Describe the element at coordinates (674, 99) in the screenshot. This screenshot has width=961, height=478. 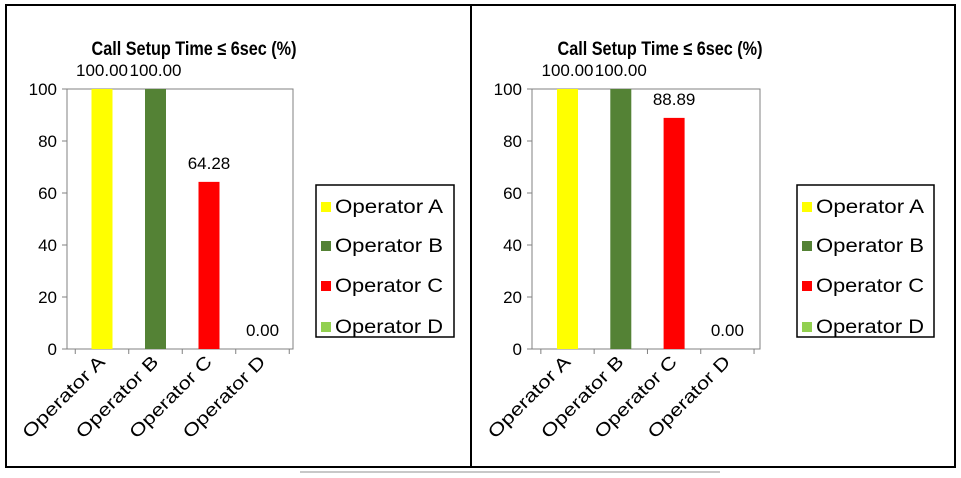
I see `data-label-operator-c: 88.89` at that location.